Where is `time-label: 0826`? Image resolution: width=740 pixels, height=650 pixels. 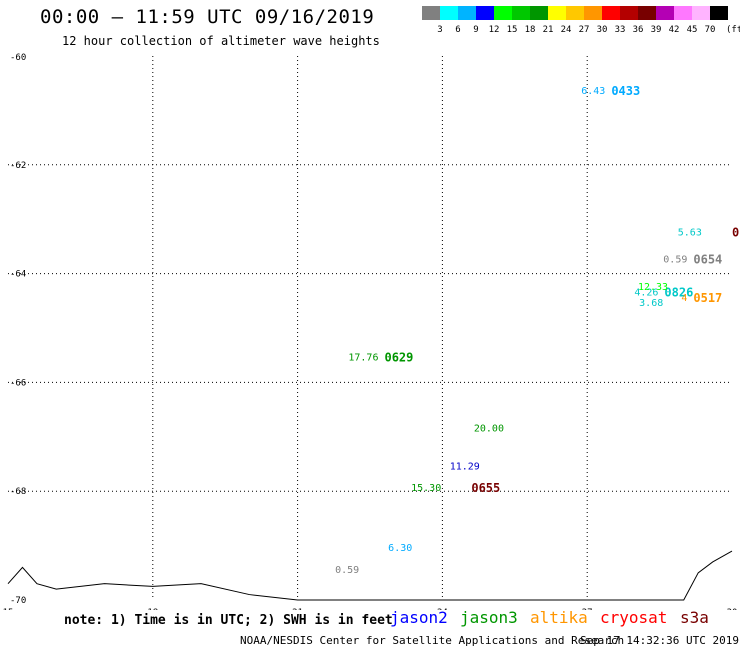 time-label: 0826 is located at coordinates (678, 292).